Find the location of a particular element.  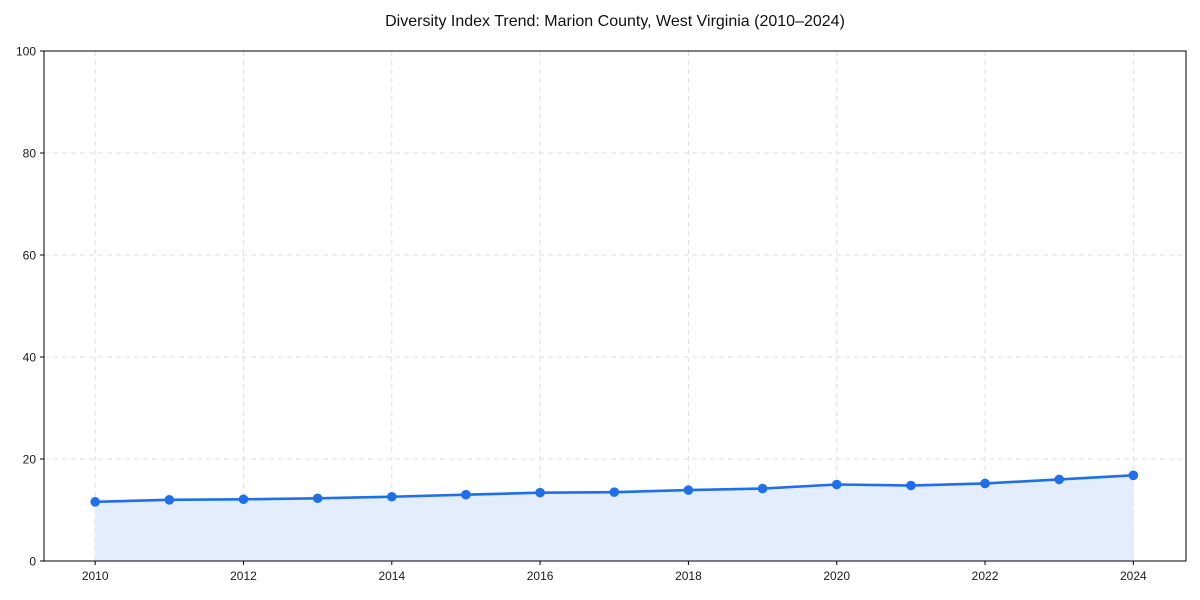

data-points is located at coordinates (614, 488).